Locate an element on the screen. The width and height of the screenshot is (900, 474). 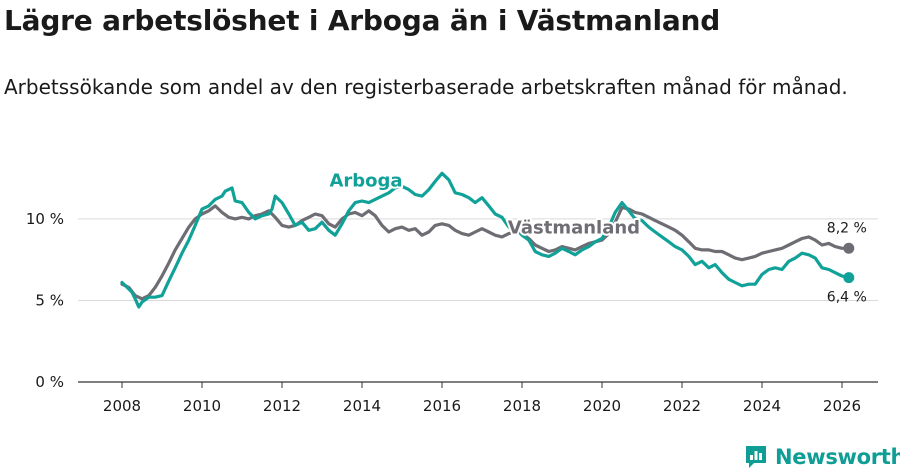
x-tick-label: 2024 is located at coordinates (762, 406).